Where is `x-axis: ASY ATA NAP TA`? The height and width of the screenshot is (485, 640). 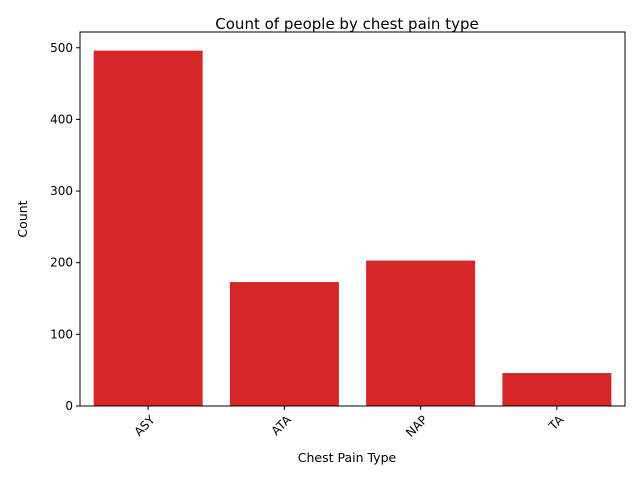
x-axis: ASY ATA NAP TA is located at coordinates (349, 423).